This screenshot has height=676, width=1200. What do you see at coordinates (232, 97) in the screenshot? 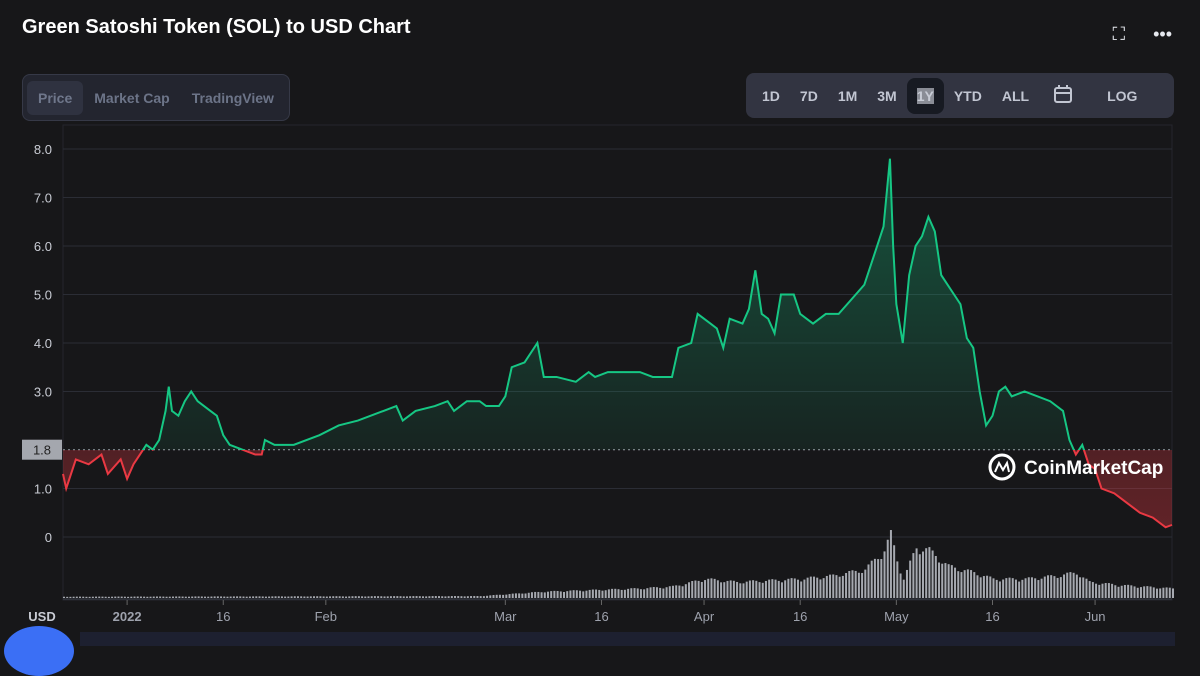
I see `tab-tradingview: TradingView` at bounding box center [232, 97].